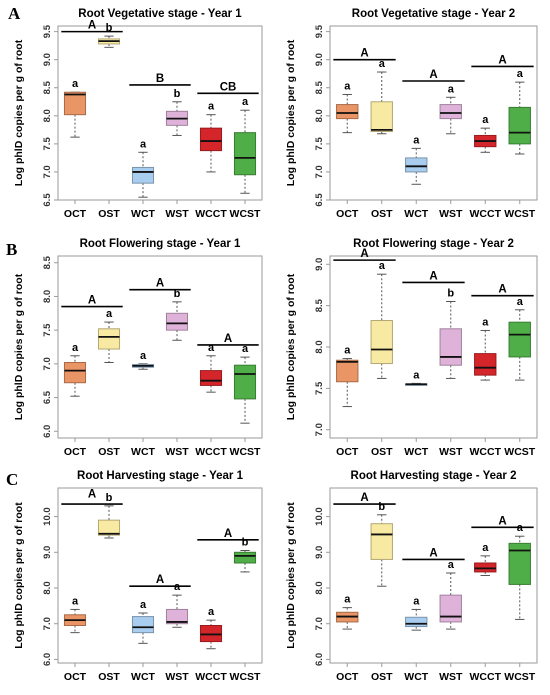 The height and width of the screenshot is (695, 550). What do you see at coordinates (416, 165) in the screenshot?
I see `box-wct` at bounding box center [416, 165].